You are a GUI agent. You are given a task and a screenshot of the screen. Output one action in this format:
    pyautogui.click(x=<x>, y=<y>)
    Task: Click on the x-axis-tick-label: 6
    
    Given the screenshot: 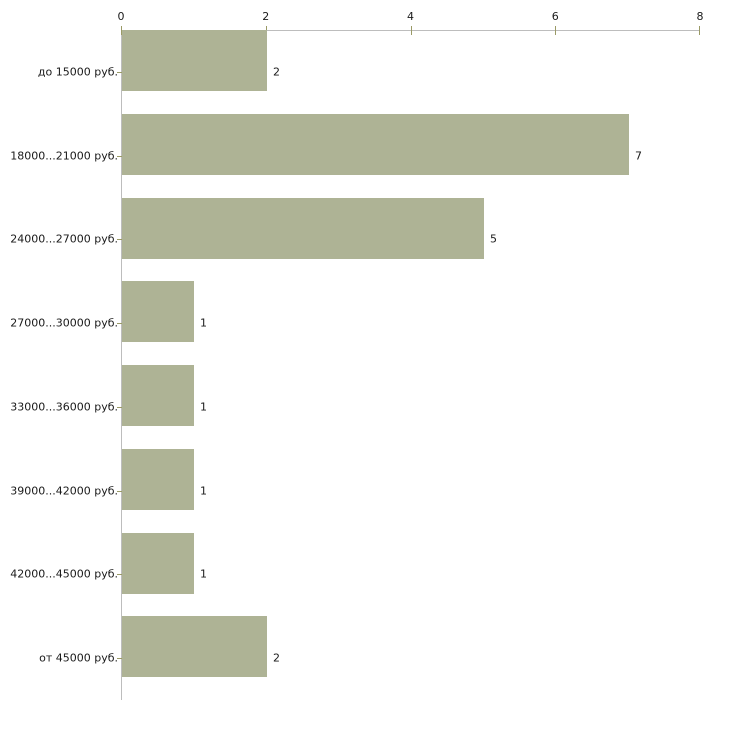 What is the action you would take?
    pyautogui.click(x=555, y=16)
    